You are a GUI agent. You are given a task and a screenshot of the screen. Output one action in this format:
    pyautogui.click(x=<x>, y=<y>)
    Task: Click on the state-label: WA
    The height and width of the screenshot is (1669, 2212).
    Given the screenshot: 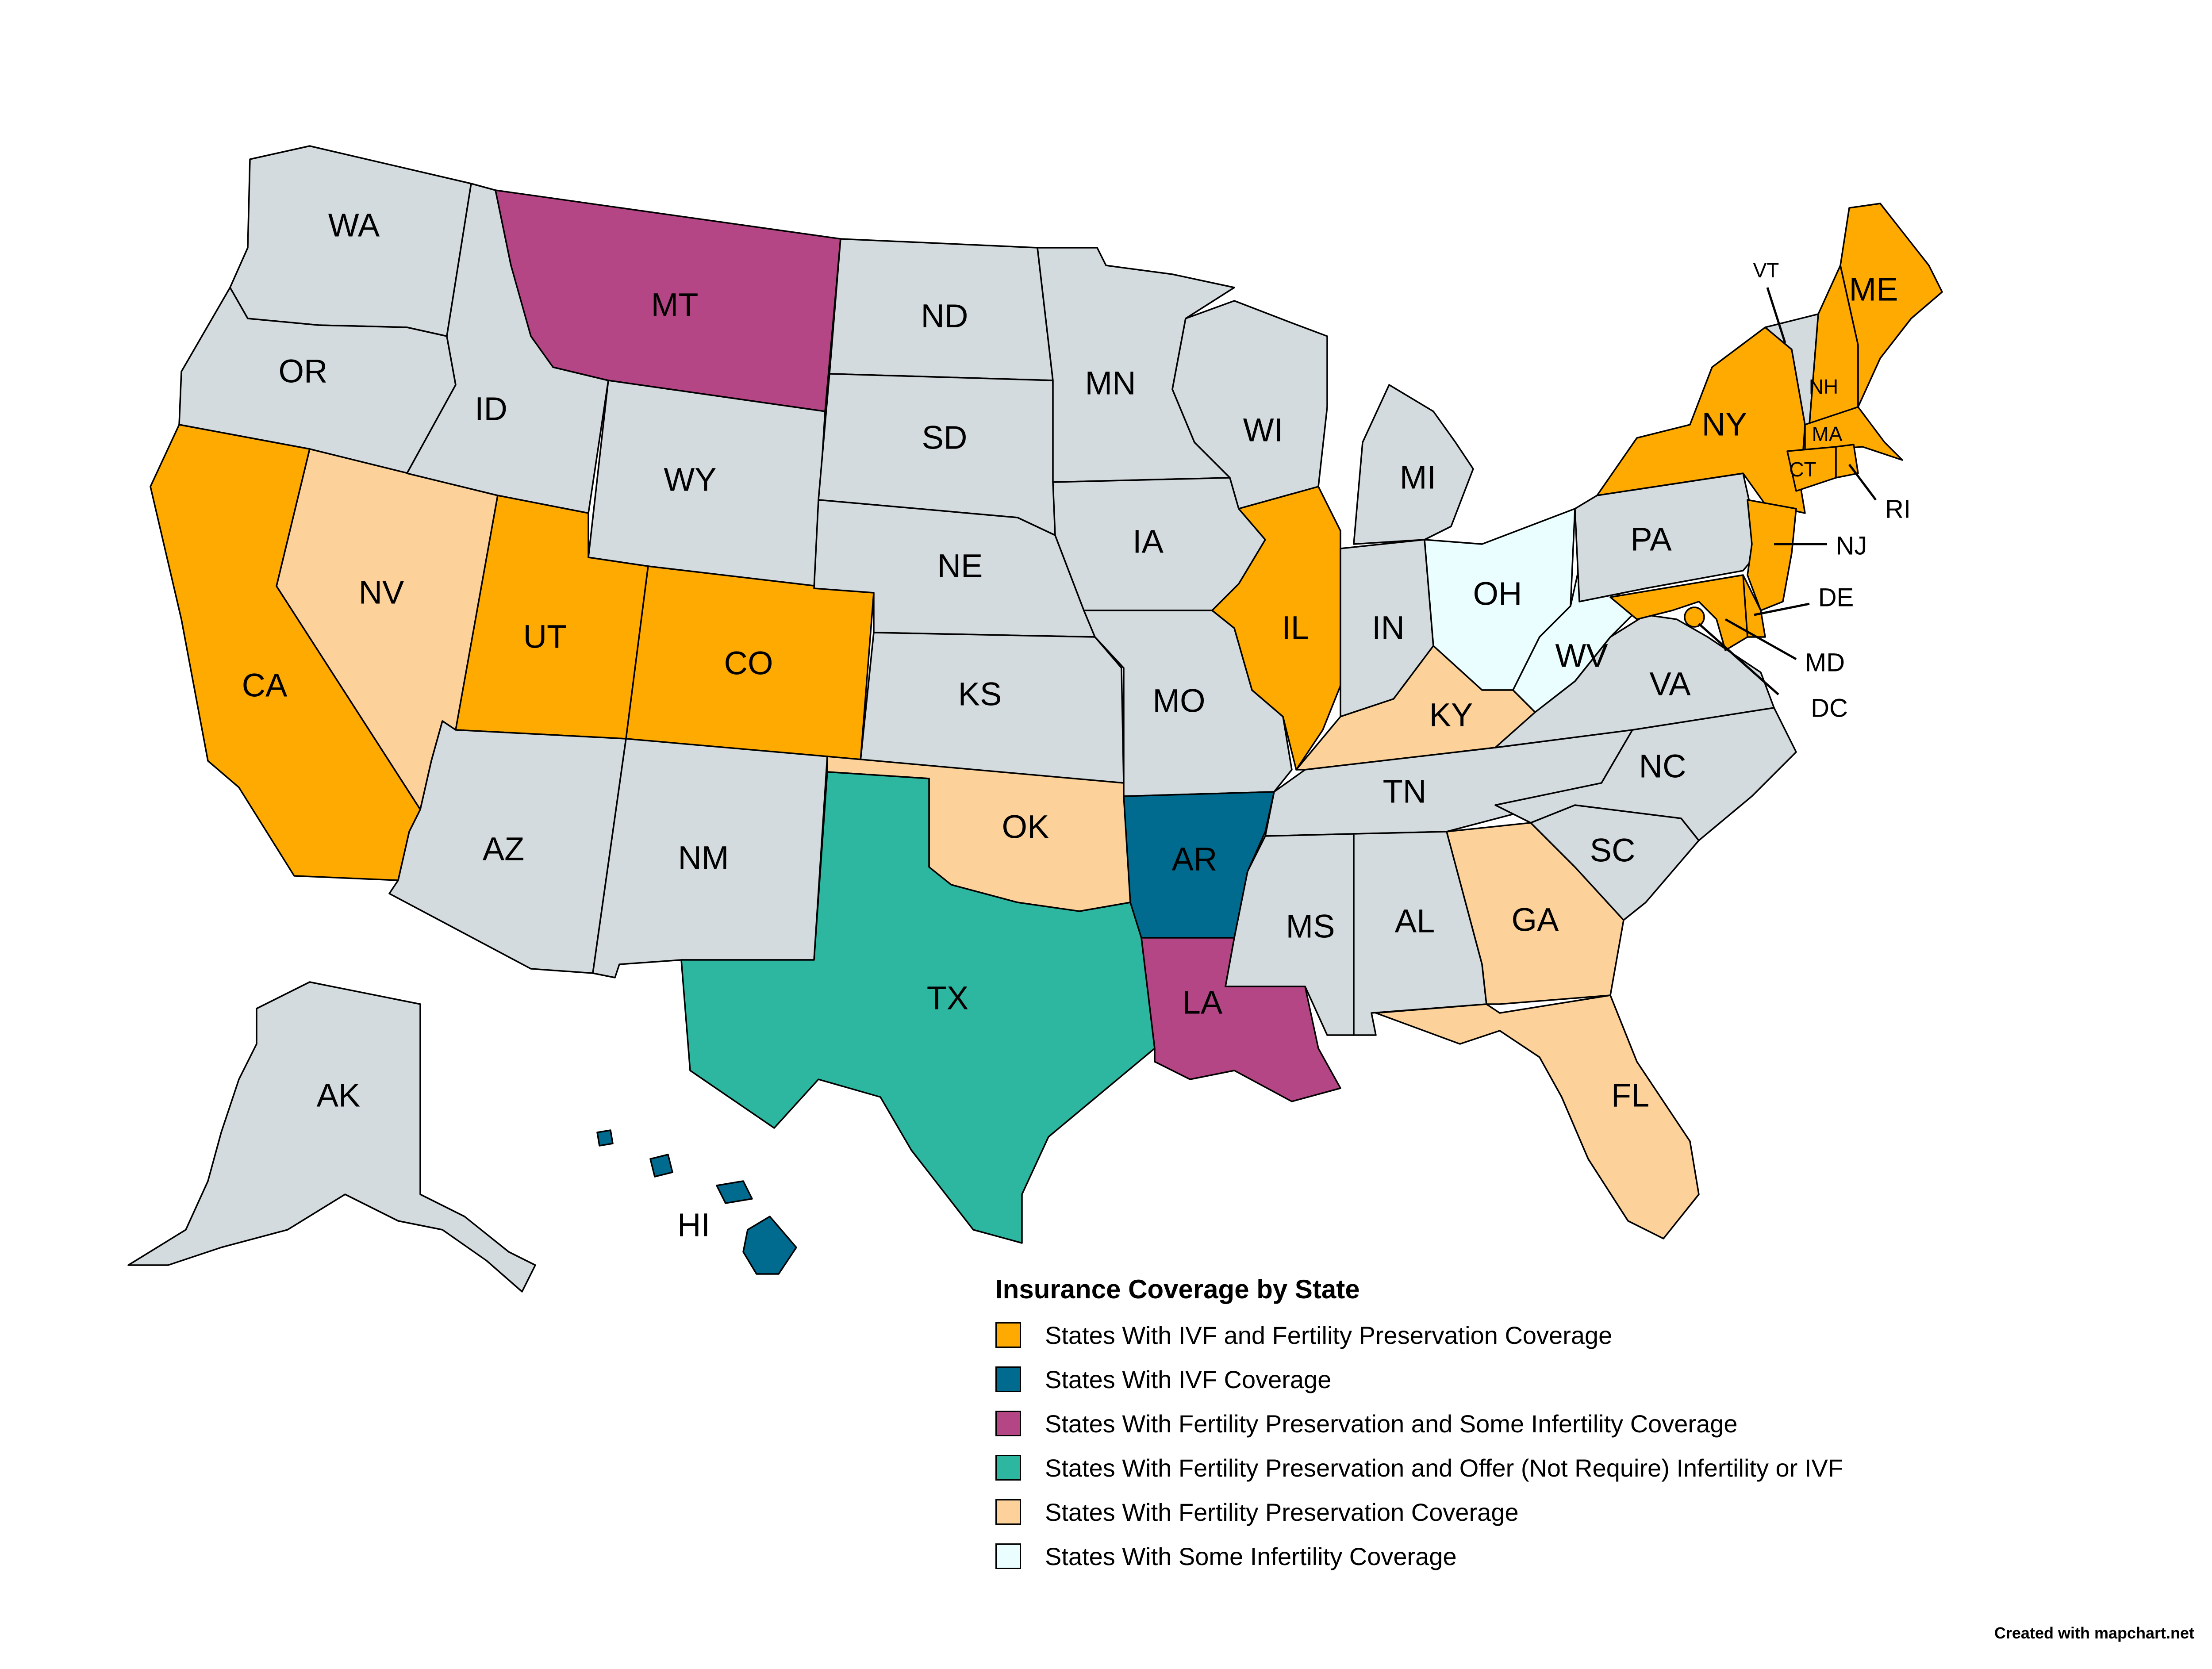 What is the action you would take?
    pyautogui.click(x=354, y=225)
    